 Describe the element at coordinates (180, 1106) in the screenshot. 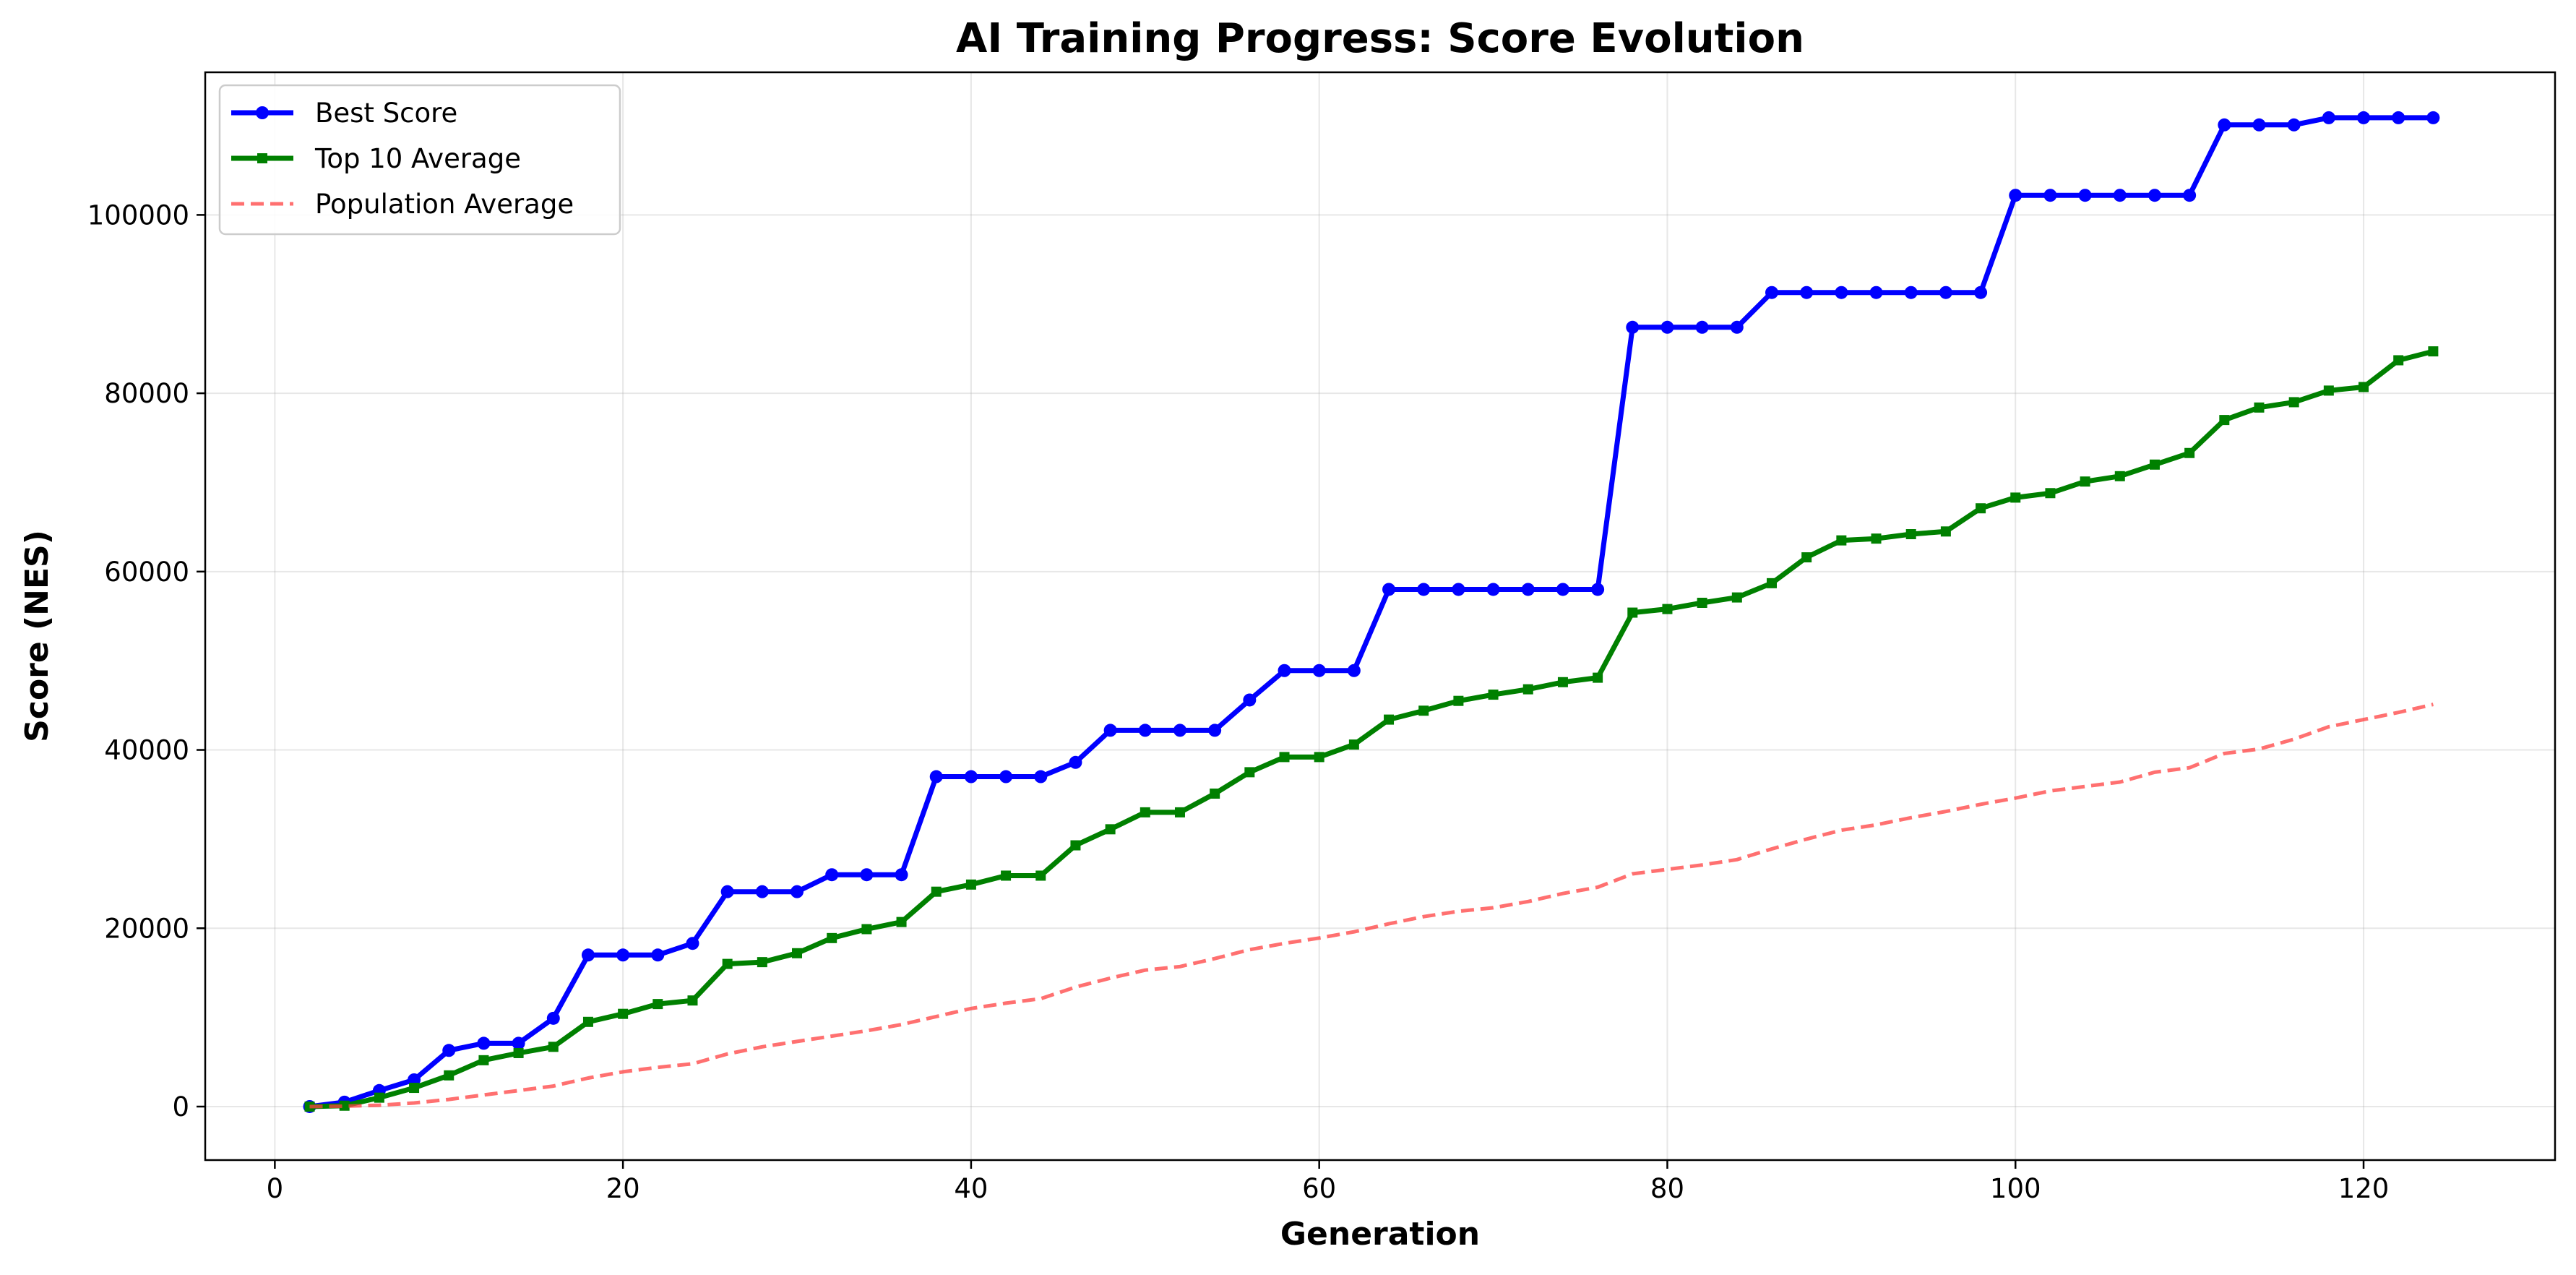

I see `y-tick-label: 0` at that location.